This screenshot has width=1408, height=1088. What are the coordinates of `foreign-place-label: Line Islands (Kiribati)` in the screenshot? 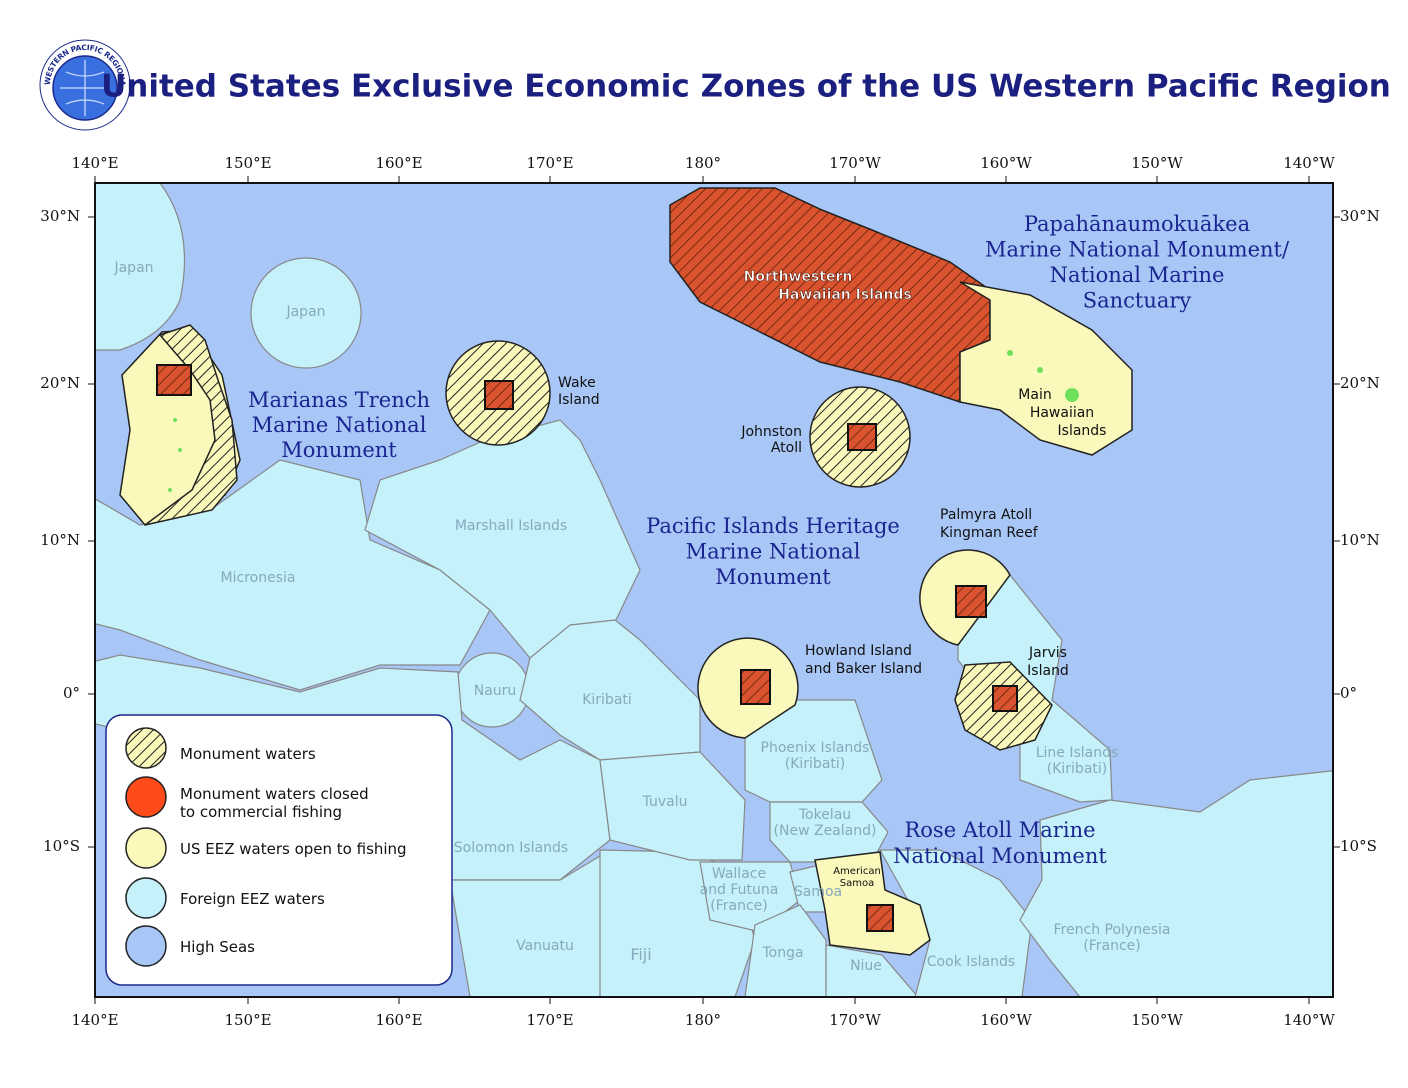 It's located at (1077, 761).